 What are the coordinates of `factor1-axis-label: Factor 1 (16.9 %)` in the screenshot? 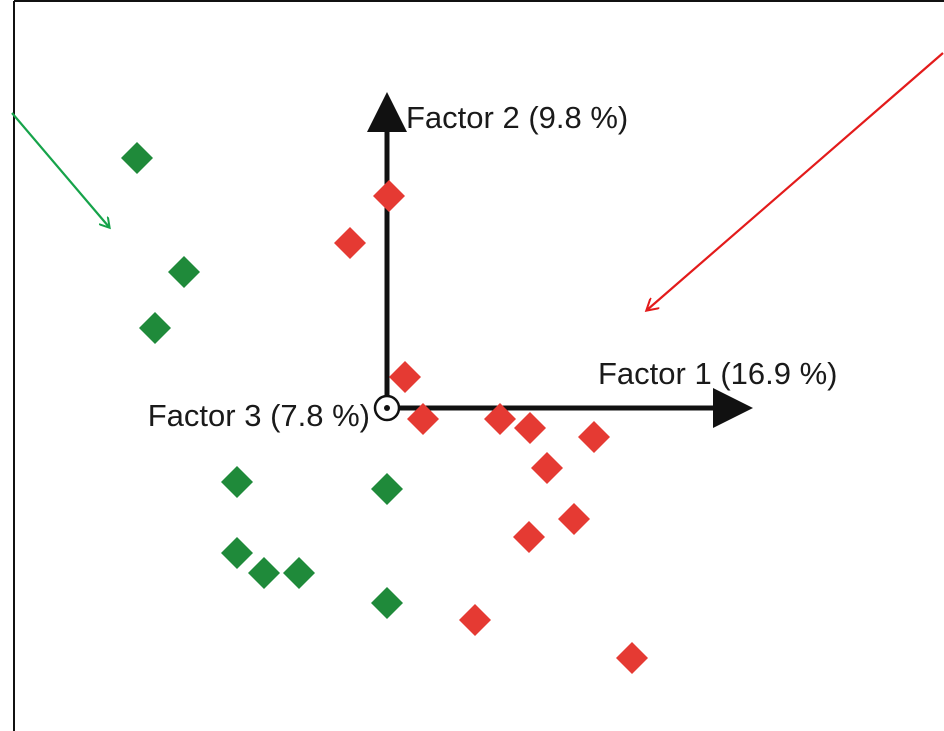 It's located at (717, 373).